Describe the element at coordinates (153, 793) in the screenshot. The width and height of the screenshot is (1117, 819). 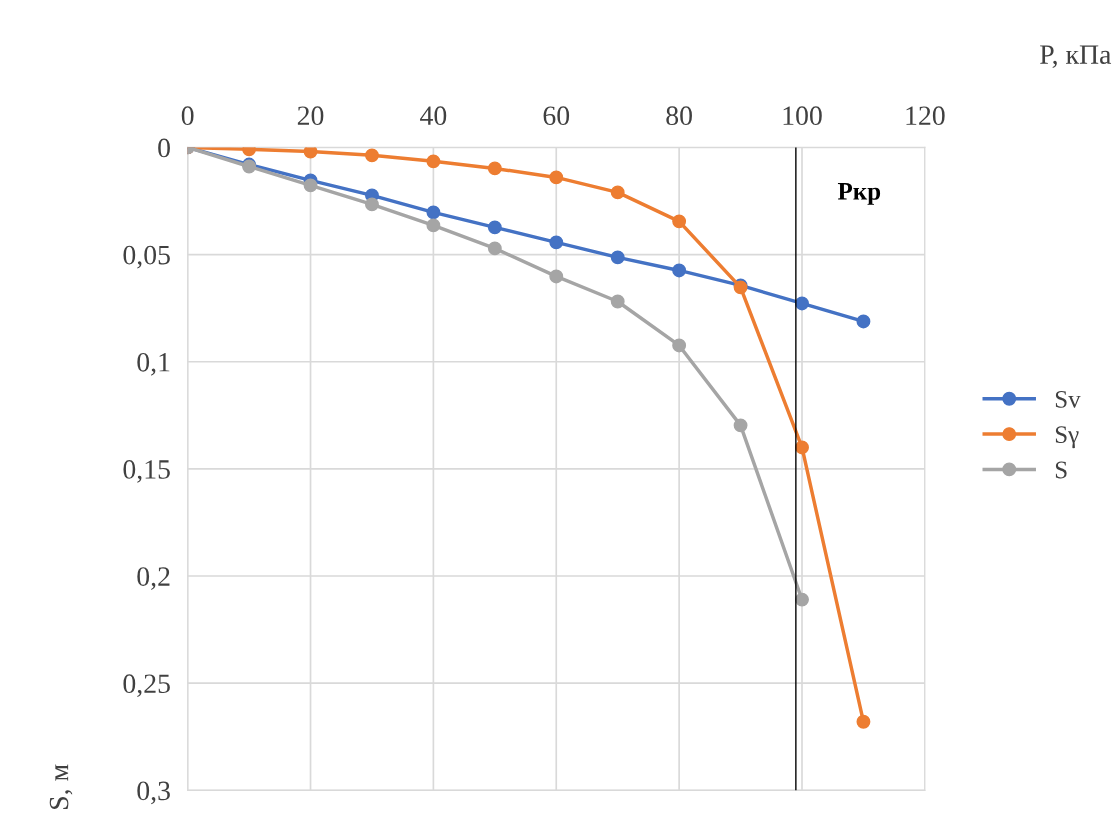
I see `y-tick-label: 0,3` at that location.